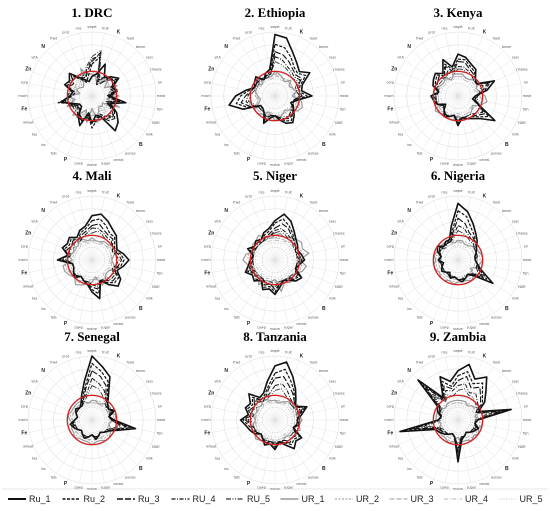 The width and height of the screenshot is (550, 511). I want to click on spoke-label: tea, so click(217, 134).